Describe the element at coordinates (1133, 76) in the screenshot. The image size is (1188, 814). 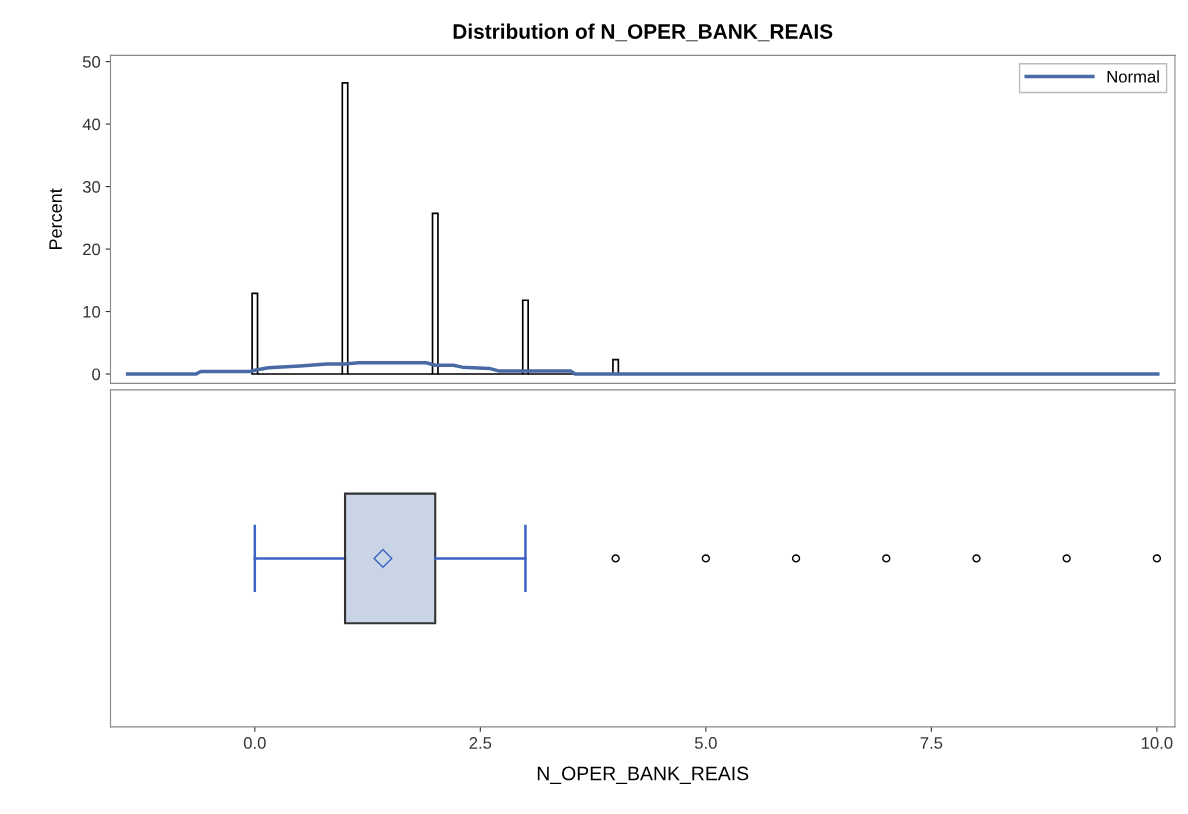
I see `legend-label: Normal` at that location.